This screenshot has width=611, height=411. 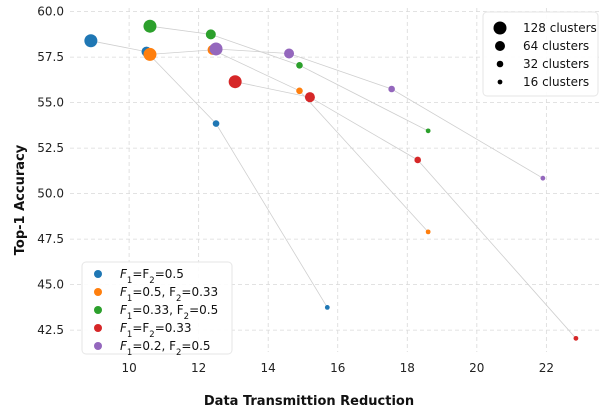 What do you see at coordinates (20, 199) in the screenshot?
I see `y-axis-label: Top-1 Accuracy` at bounding box center [20, 199].